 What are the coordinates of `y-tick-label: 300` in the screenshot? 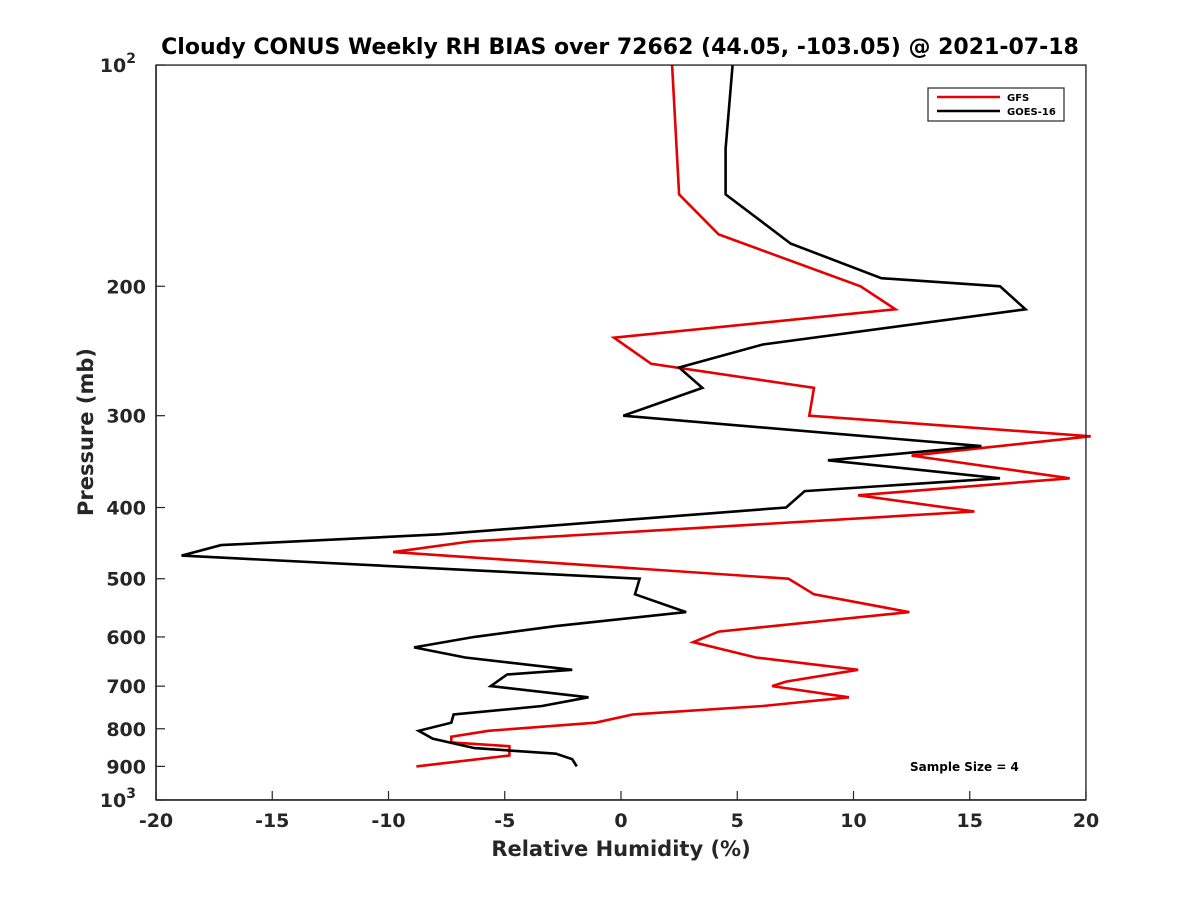 It's located at (126, 417).